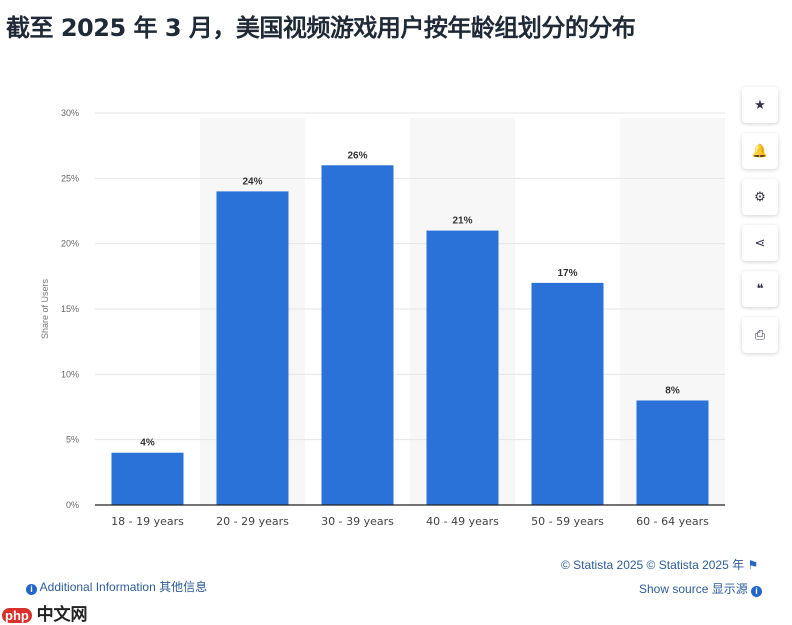 The height and width of the screenshot is (625, 792). What do you see at coordinates (70, 374) in the screenshot?
I see `y-tick-label: 10%` at bounding box center [70, 374].